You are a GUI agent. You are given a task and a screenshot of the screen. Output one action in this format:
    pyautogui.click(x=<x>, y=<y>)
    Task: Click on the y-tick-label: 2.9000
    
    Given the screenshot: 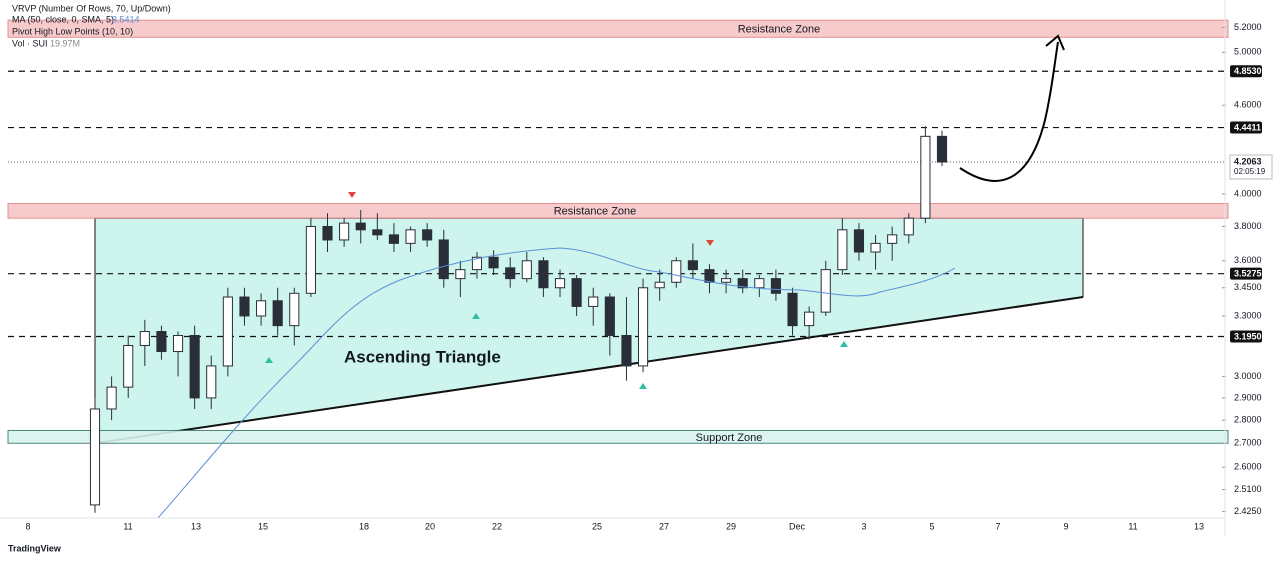 What is the action you would take?
    pyautogui.click(x=1248, y=397)
    